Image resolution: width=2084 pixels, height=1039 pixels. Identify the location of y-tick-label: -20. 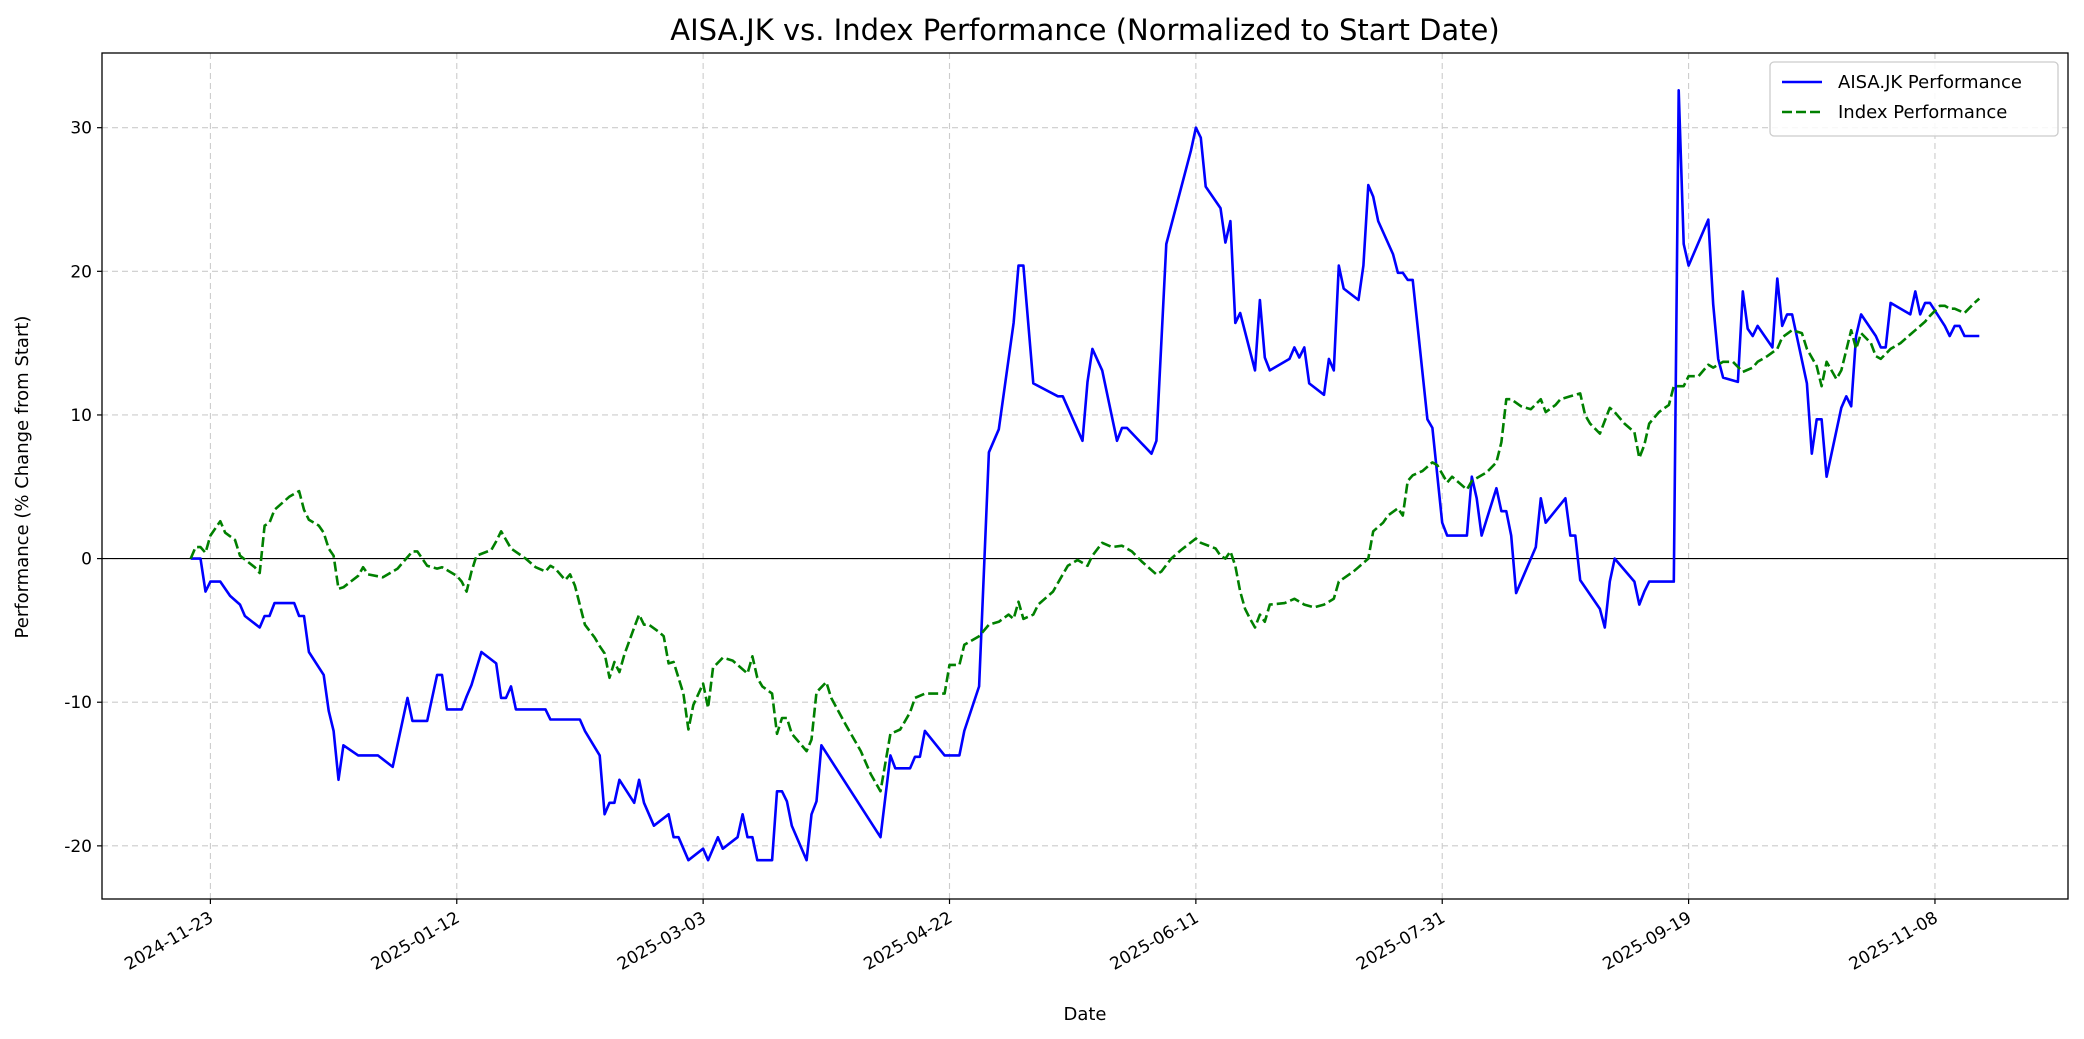
(78, 847).